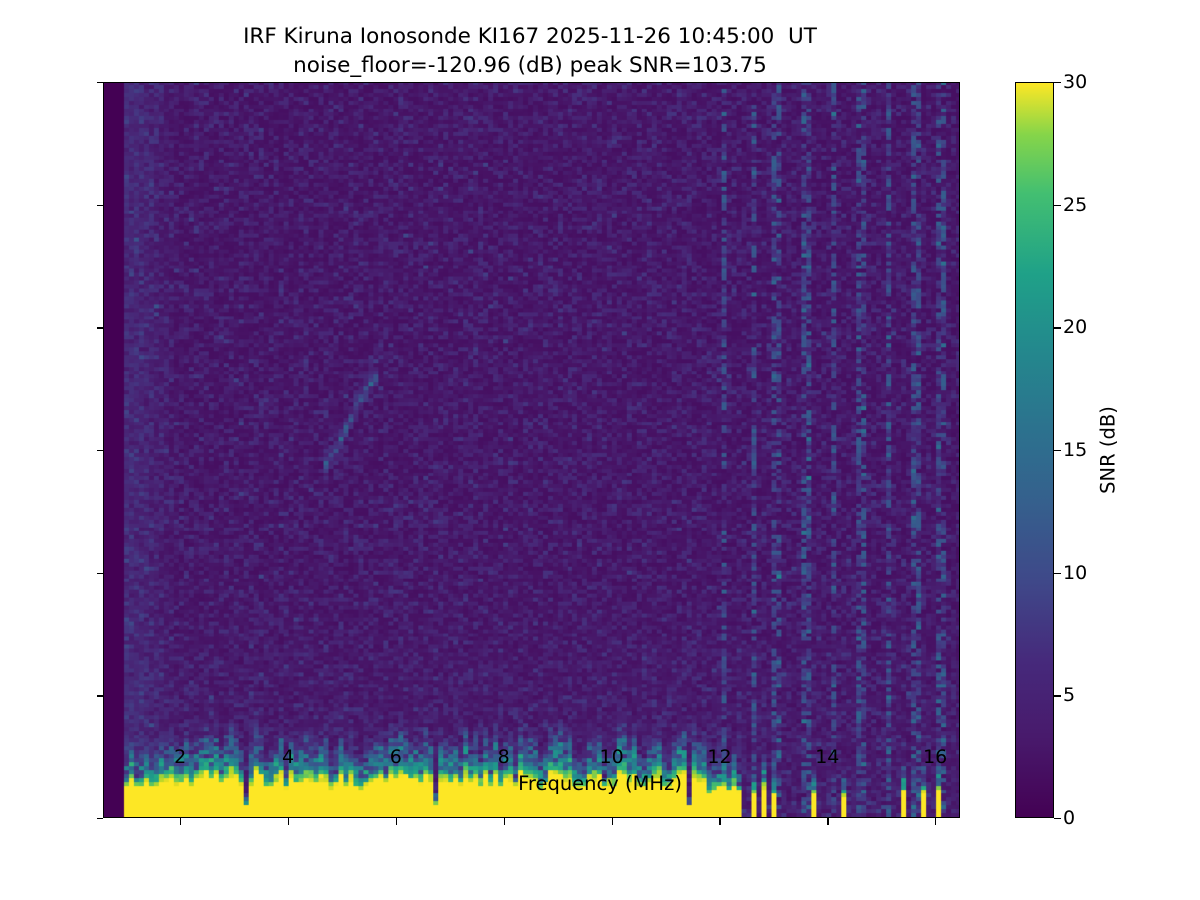 The image size is (1200, 900). I want to click on colorbar-tick-label: 10, so click(1075, 572).